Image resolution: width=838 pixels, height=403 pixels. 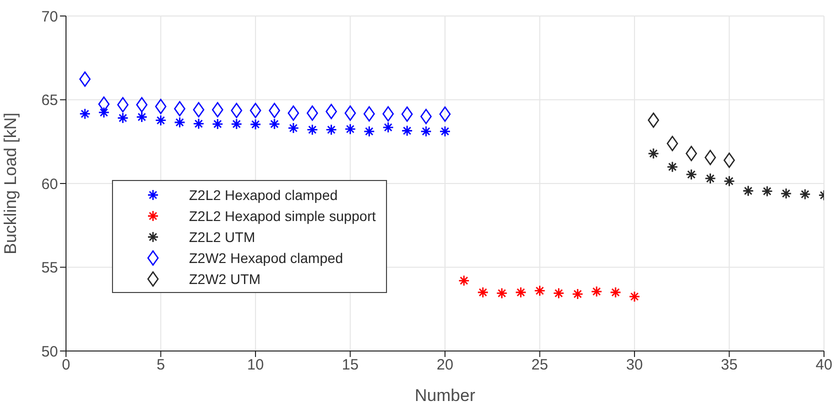 What do you see at coordinates (49, 101) in the screenshot?
I see `y-tick-label: 65` at bounding box center [49, 101].